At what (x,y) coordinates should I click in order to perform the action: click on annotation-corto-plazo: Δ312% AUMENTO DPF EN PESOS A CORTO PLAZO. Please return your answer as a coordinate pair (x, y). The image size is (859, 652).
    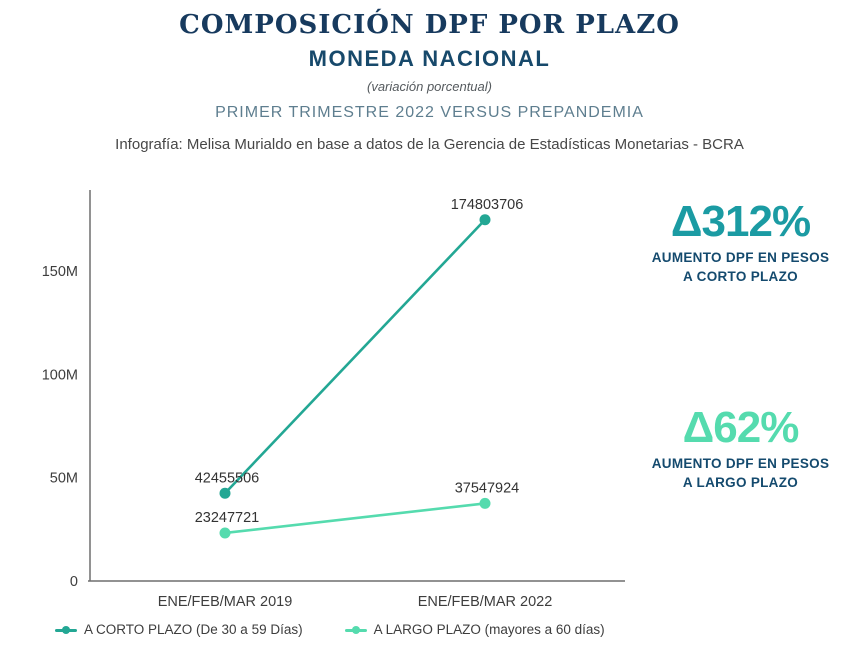
    Looking at the image, I should click on (740, 241).